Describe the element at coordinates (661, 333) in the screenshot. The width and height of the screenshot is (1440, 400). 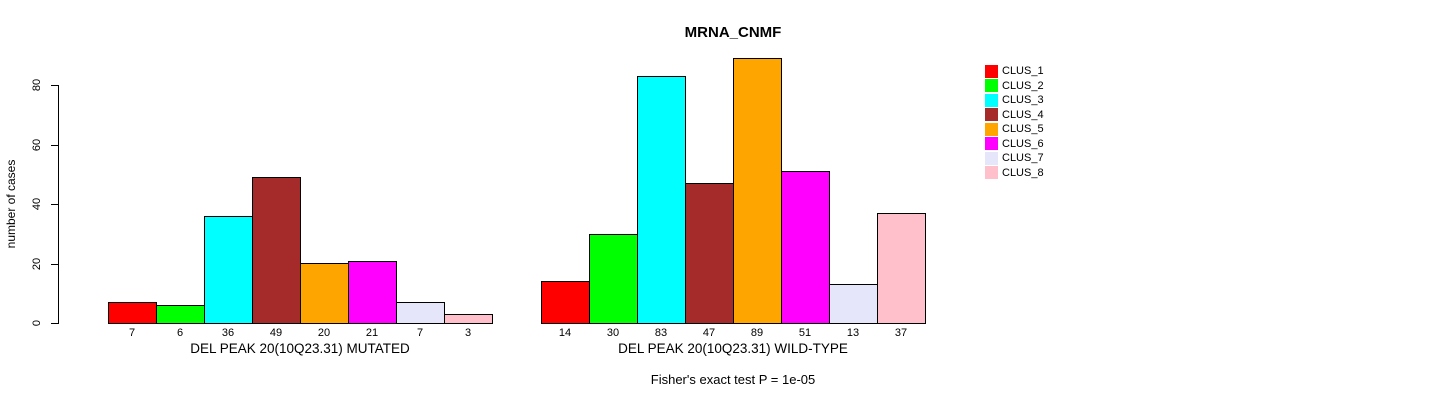
I see `bar-value-label: 83` at that location.